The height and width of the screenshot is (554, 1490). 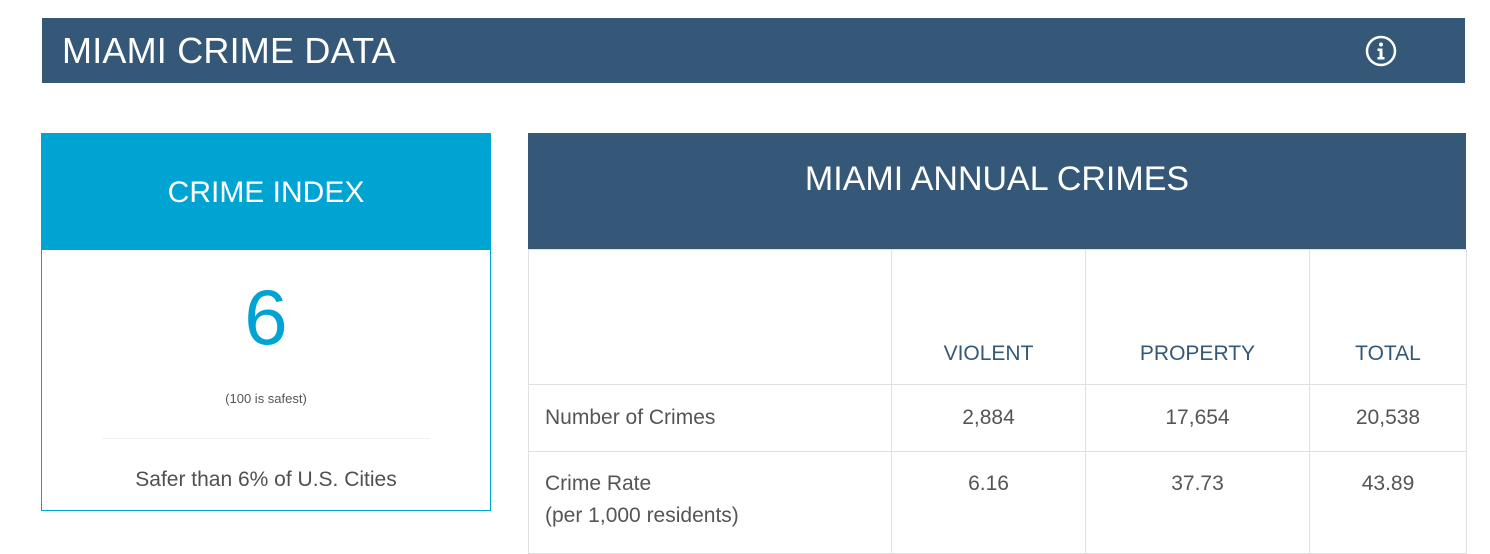 I want to click on column-header-total: TOTAL, so click(x=1388, y=317).